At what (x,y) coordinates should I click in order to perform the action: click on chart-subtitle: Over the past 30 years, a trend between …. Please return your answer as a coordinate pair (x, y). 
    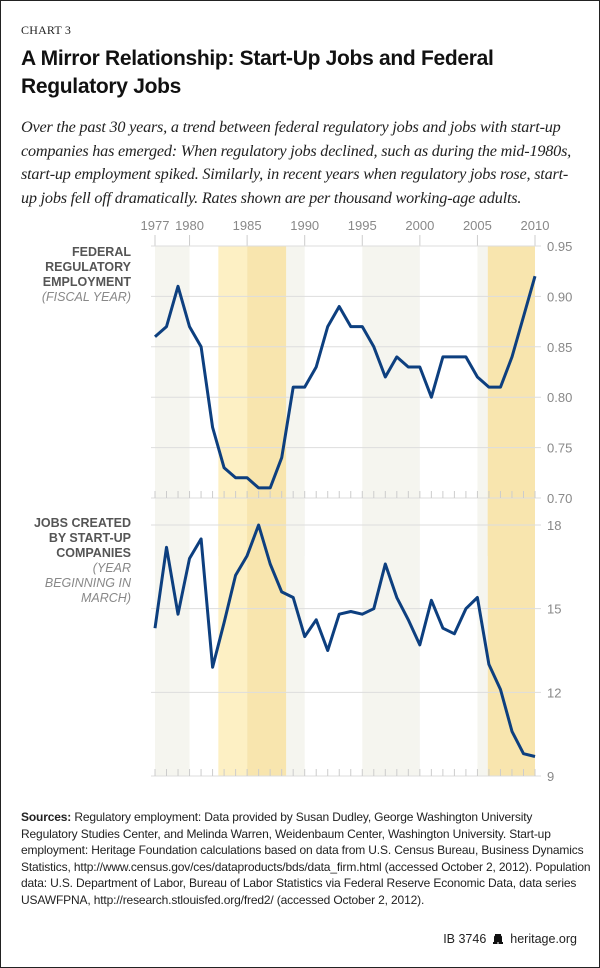
    Looking at the image, I should click on (296, 162).